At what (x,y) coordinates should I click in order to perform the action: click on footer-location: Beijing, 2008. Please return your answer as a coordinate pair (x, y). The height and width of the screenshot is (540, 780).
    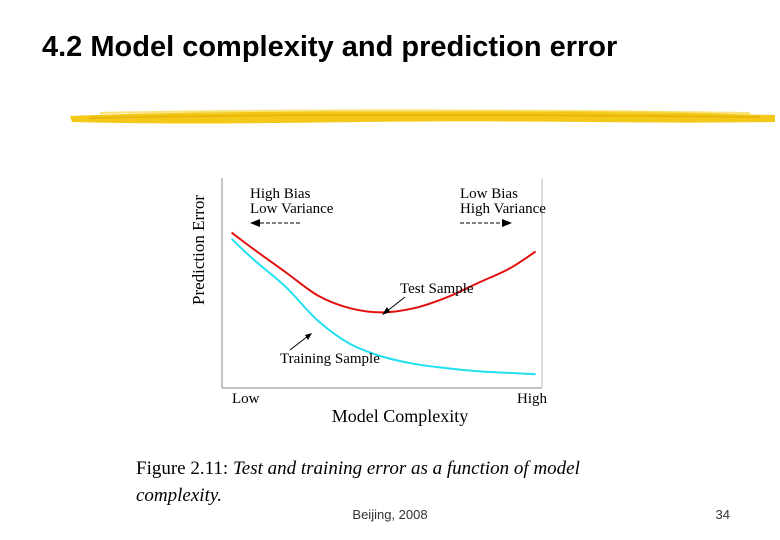
    Looking at the image, I should click on (390, 514).